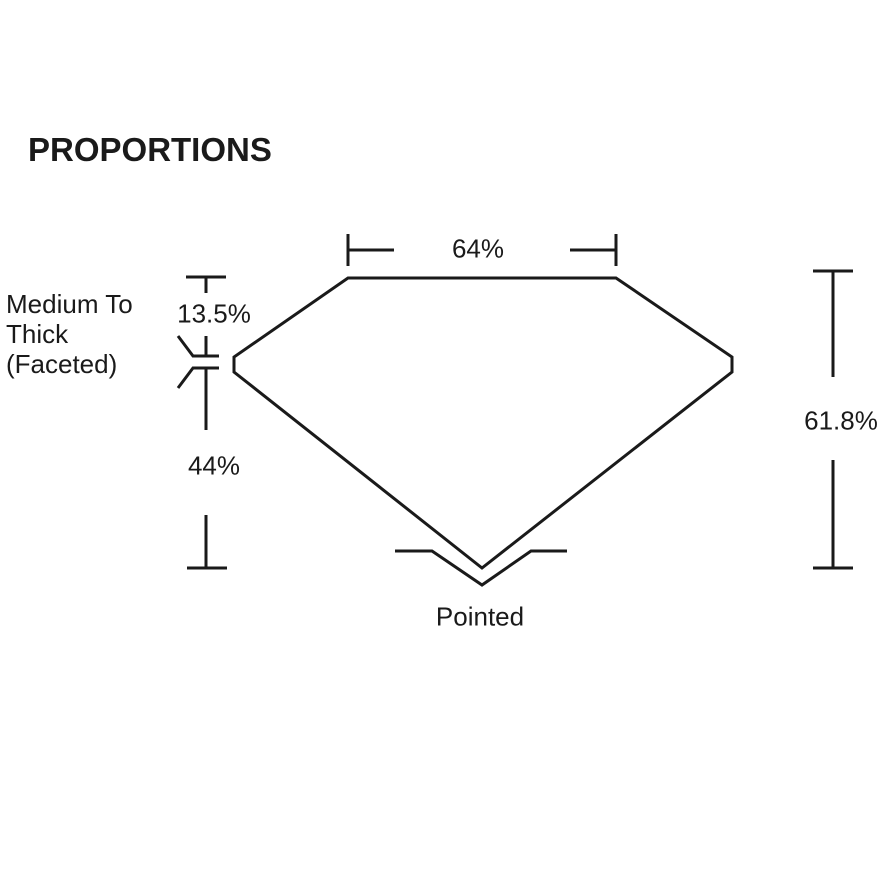 This screenshot has height=884, width=882. I want to click on pavilion-depth-dimension, so click(207, 469).